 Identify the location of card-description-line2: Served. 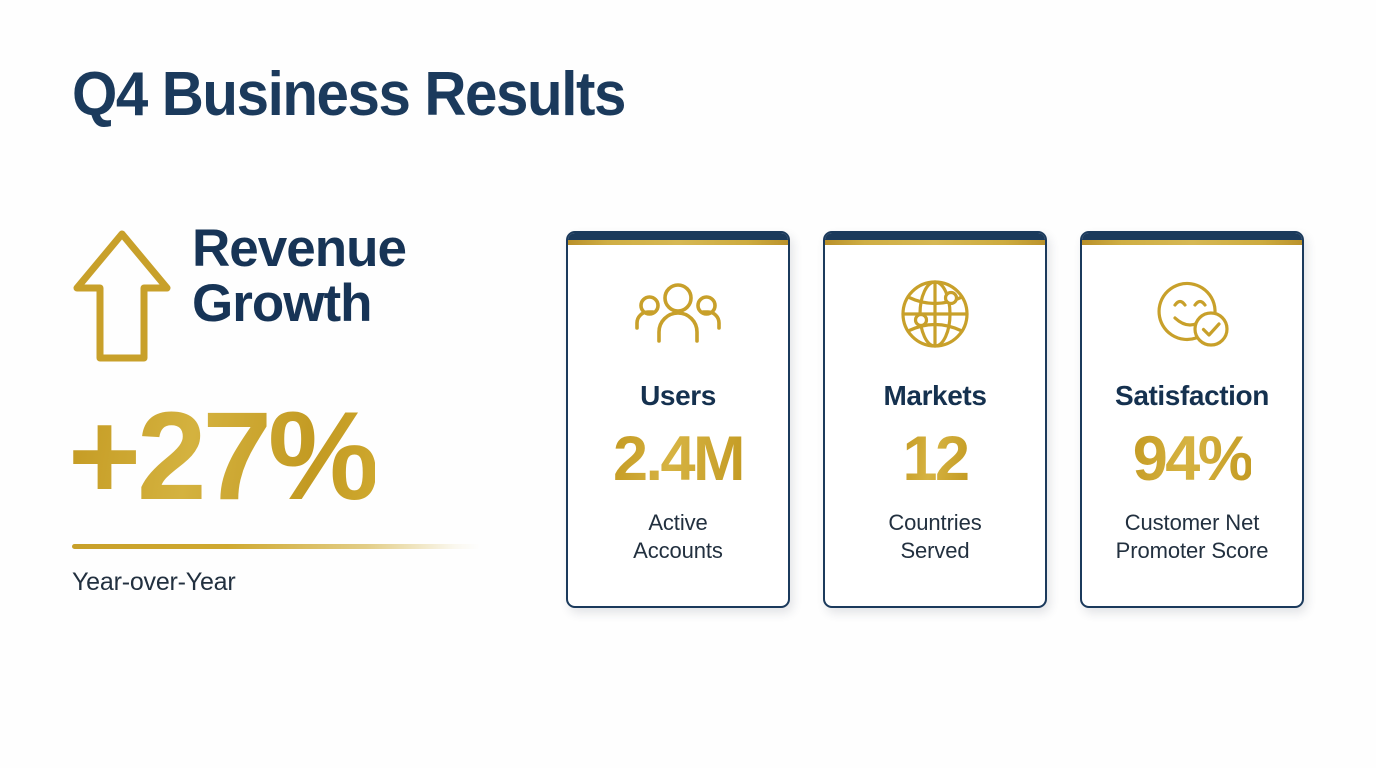
(935, 551).